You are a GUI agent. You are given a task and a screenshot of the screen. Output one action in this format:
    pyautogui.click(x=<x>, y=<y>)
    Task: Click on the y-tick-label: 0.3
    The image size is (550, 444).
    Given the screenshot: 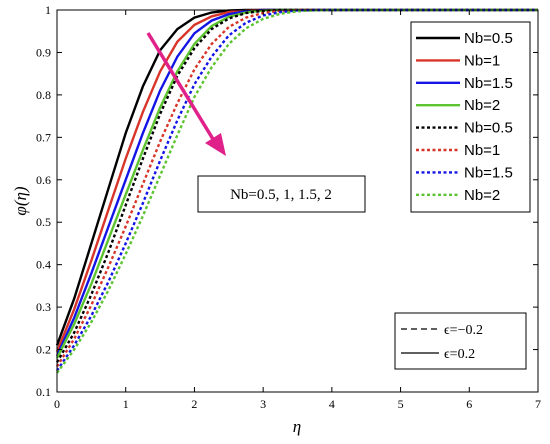 What is the action you would take?
    pyautogui.click(x=43, y=307)
    